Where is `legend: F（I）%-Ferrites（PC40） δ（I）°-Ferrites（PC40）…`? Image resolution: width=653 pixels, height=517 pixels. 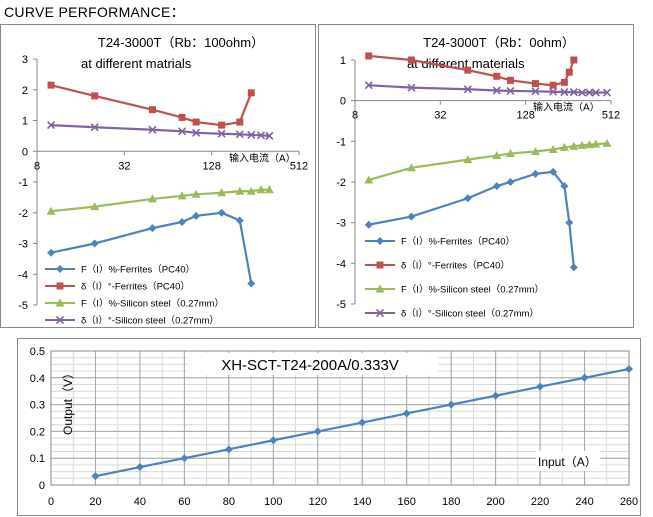
legend: F（I）%-Ferrites（PC40） δ（I）°-Ferrites（PC40）… is located at coordinates (454, 278).